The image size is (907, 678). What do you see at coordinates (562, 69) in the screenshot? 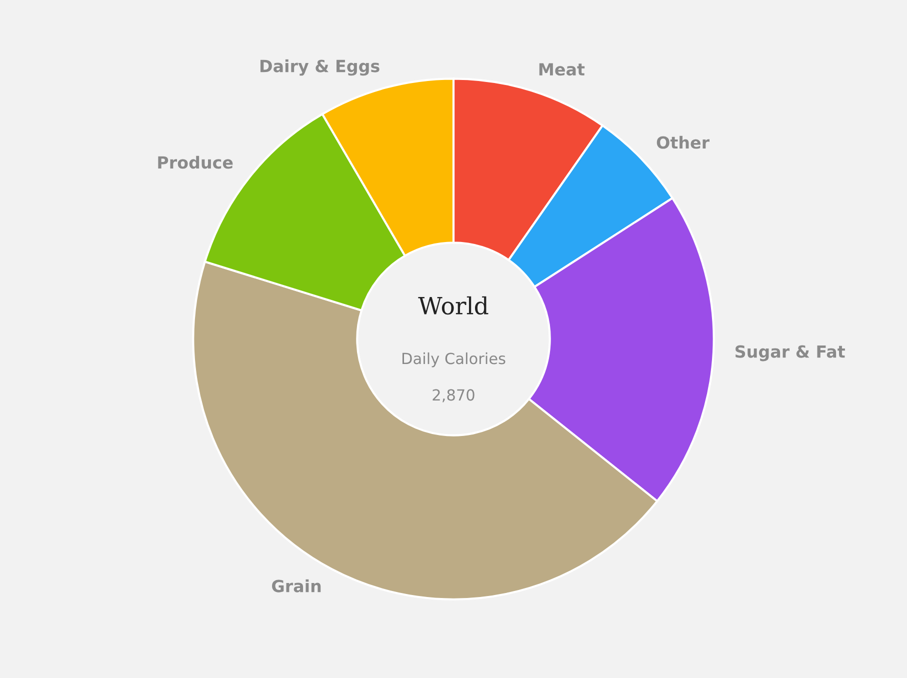
I see `slice-label: Meat` at bounding box center [562, 69].